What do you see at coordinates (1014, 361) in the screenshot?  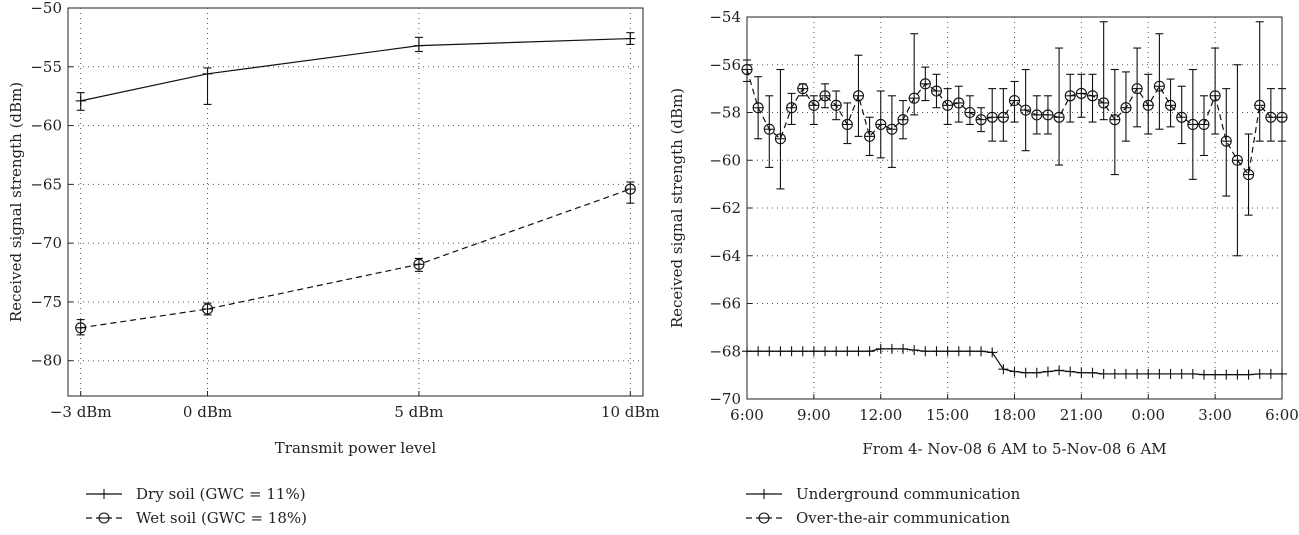 I see `series-plus` at bounding box center [1014, 361].